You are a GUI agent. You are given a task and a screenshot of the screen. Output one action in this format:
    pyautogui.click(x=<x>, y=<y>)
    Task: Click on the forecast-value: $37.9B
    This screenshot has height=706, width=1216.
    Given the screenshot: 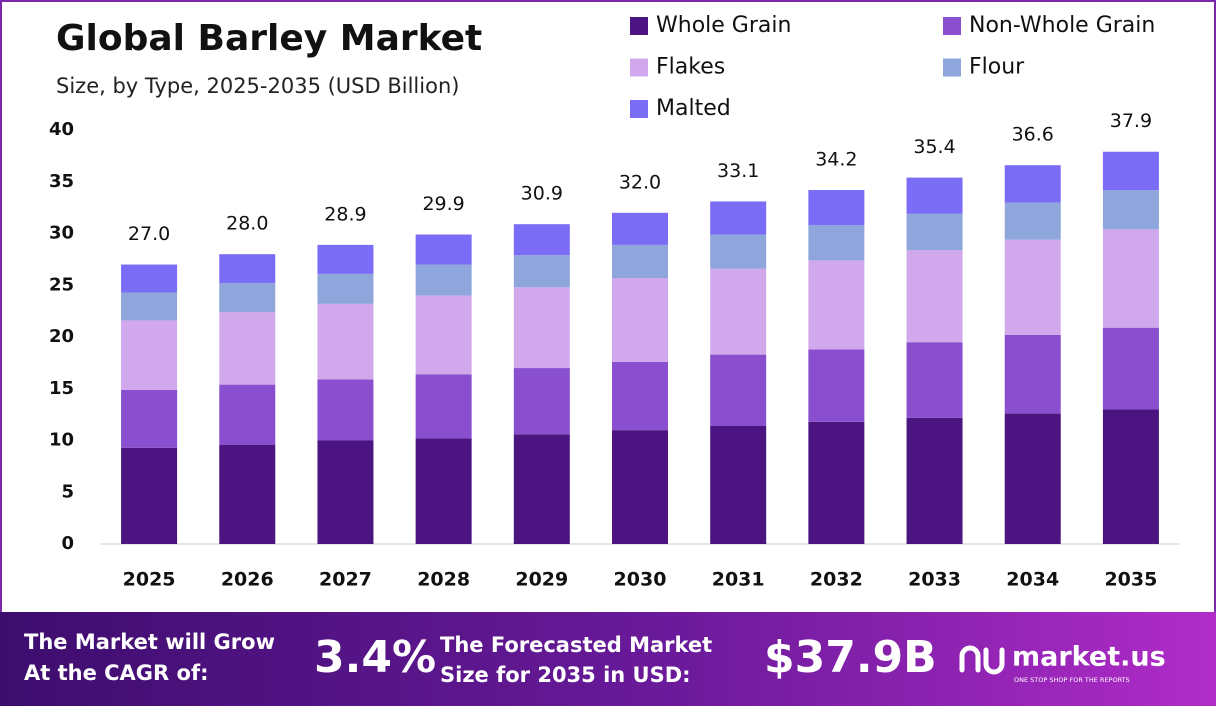 What is the action you would take?
    pyautogui.click(x=850, y=657)
    